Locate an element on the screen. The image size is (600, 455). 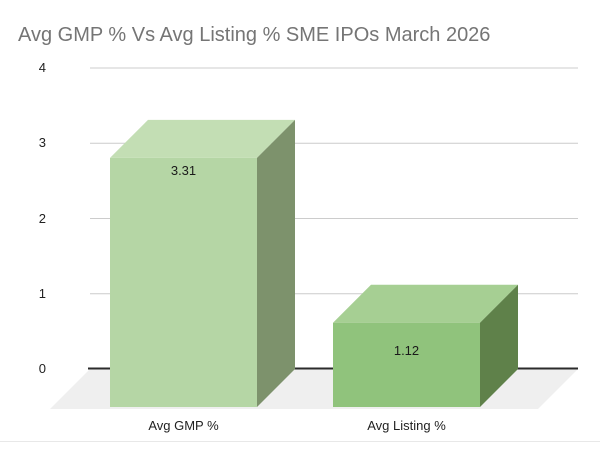
y-axis-tick-label: 1 is located at coordinates (42, 293).